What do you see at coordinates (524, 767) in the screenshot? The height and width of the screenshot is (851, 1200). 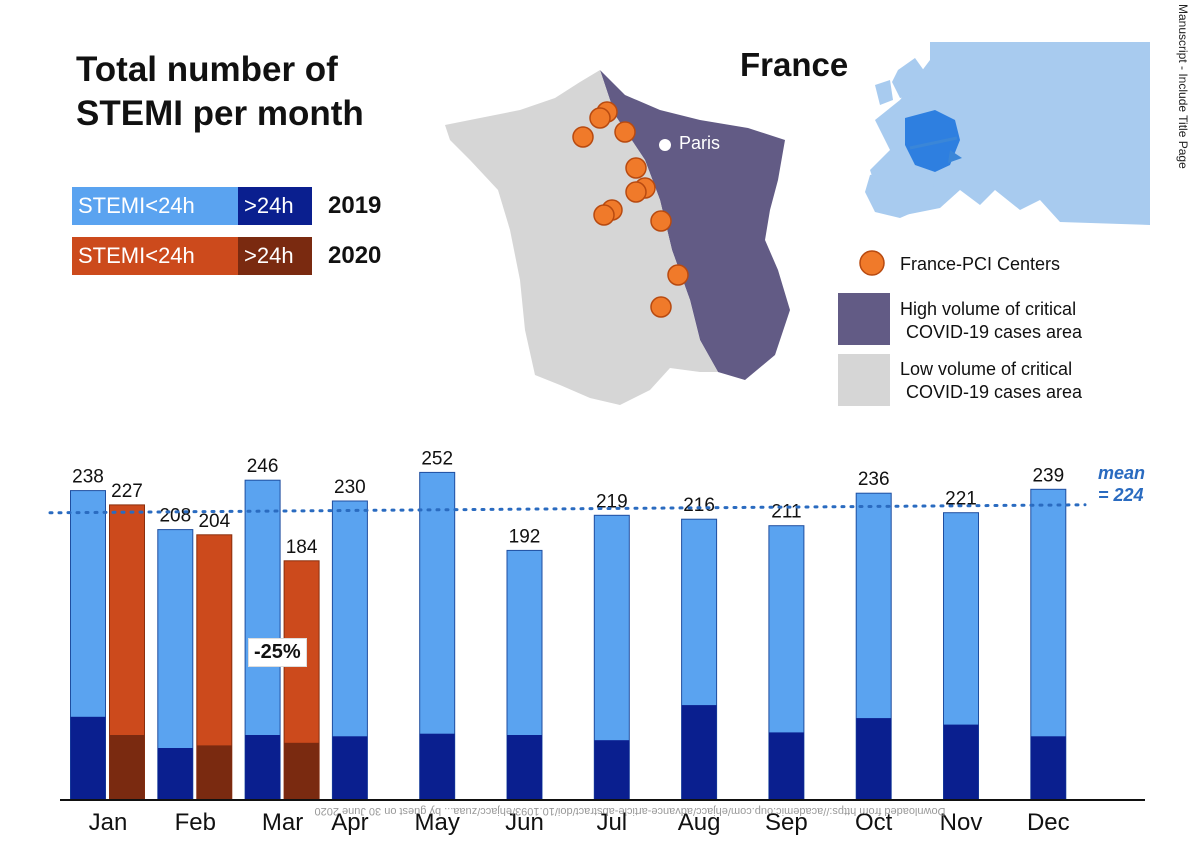 I see `bar-2019-gt24-jun` at bounding box center [524, 767].